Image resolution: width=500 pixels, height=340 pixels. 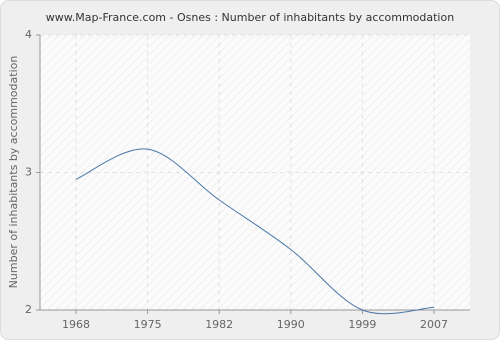 I want to click on x-tick-label: 1975, so click(x=148, y=324).